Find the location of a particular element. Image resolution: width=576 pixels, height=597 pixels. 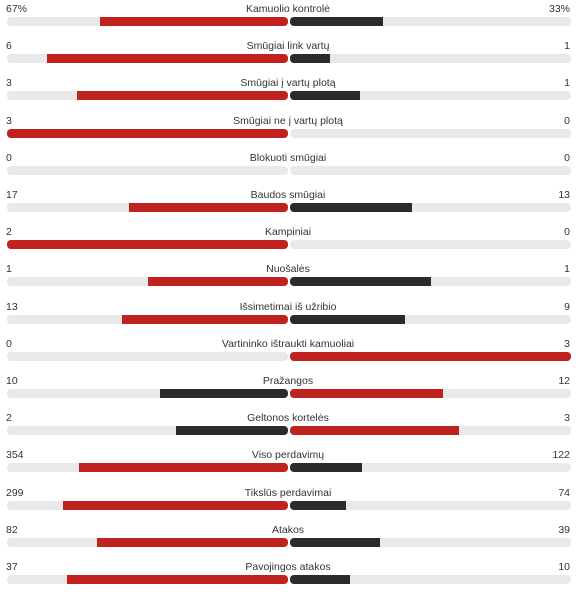

stat-row: 17 Baudos smūgiai 13 is located at coordinates (288, 206).